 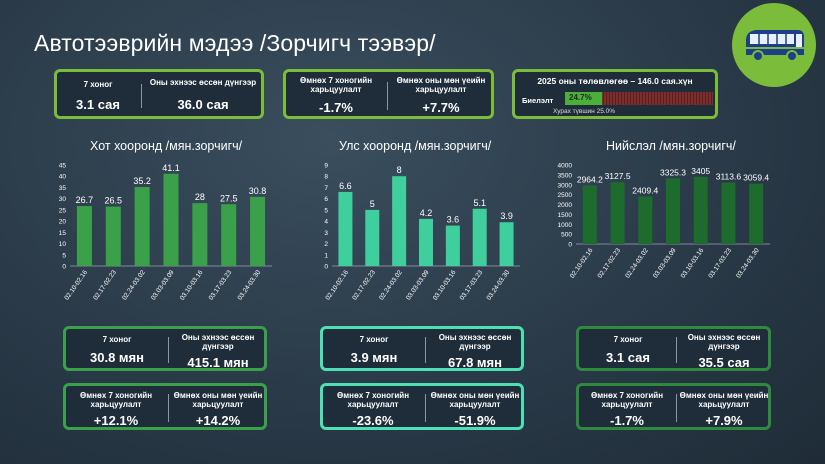 What do you see at coordinates (700, 171) in the screenshot?
I see `data-label: 3405` at bounding box center [700, 171].